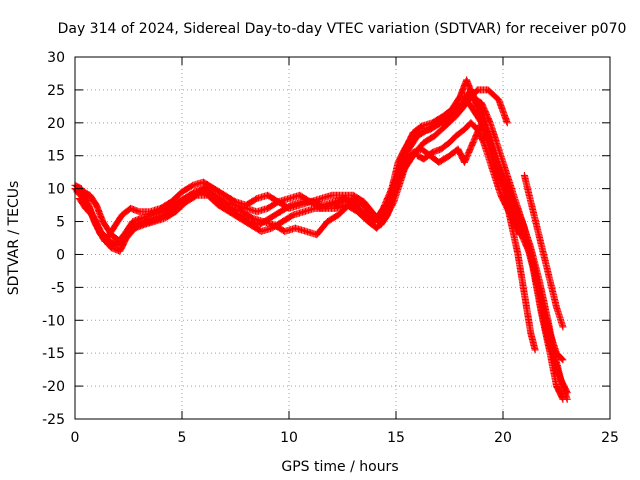 This screenshot has width=640, height=480. I want to click on y-tick-label: -25, so click(53, 420).